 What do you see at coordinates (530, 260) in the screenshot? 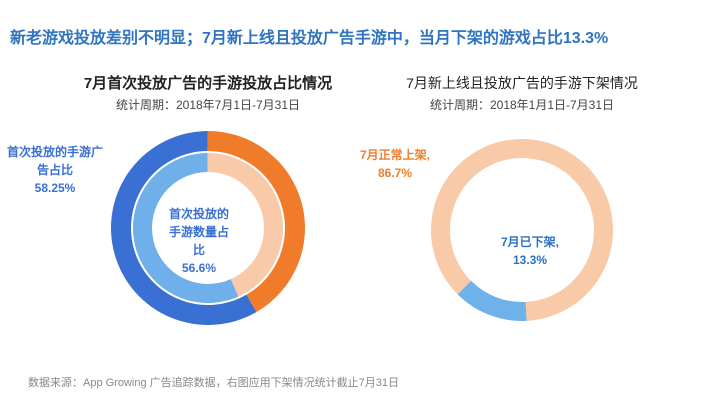
I see `slice-value-label: 13.3%` at bounding box center [530, 260].